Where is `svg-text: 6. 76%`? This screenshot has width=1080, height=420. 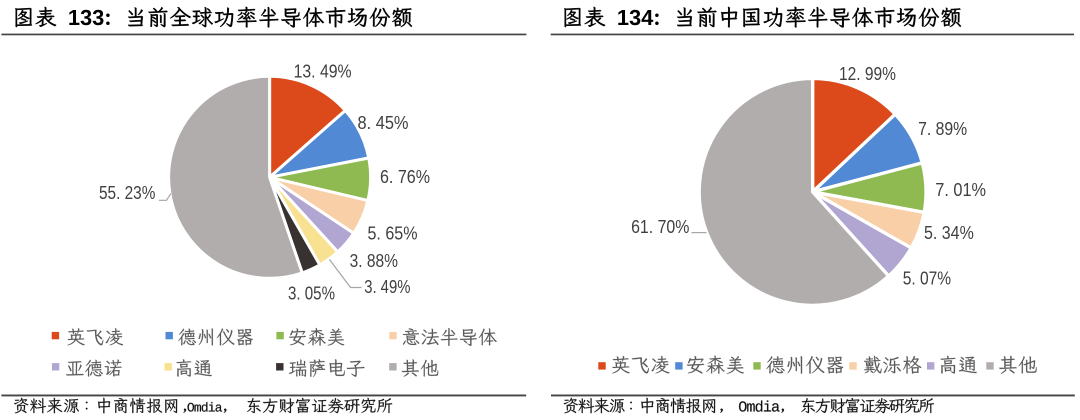 svg-text: 6. 76% is located at coordinates (405, 177).